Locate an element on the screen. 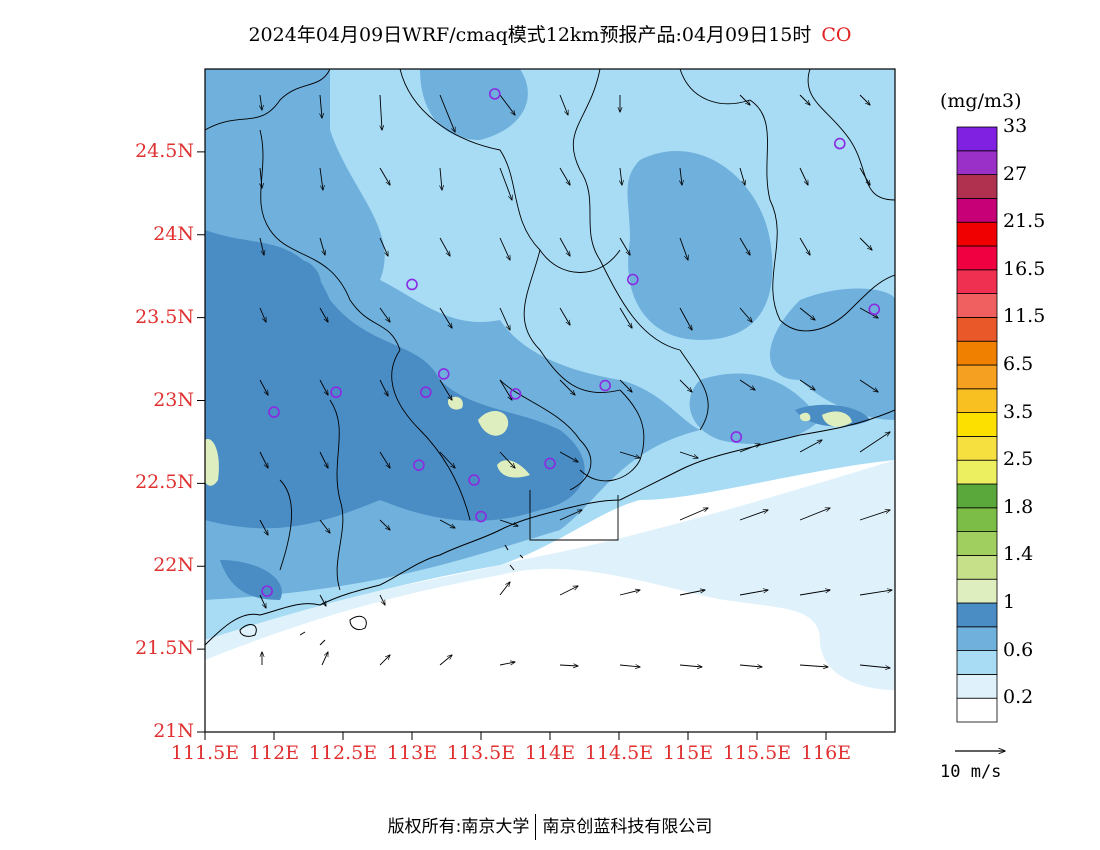 The image size is (1100, 850). reference-vector-label: 10 m/s is located at coordinates (971, 772).